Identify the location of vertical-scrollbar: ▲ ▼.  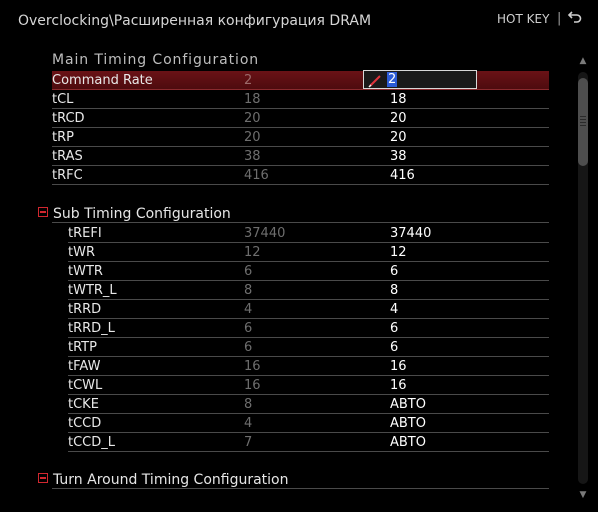
(583, 280).